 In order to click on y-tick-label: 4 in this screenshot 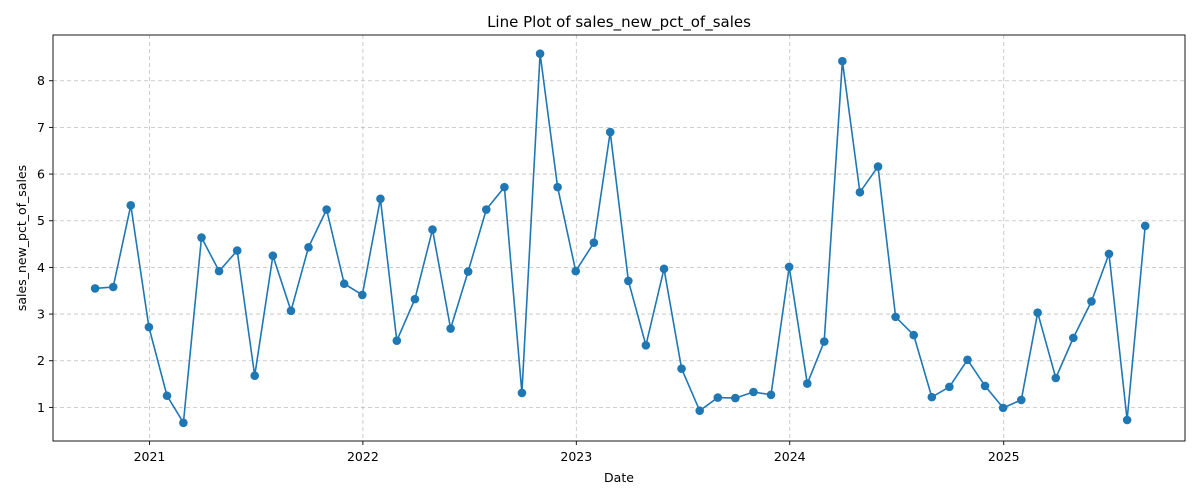, I will do `click(41, 267)`.